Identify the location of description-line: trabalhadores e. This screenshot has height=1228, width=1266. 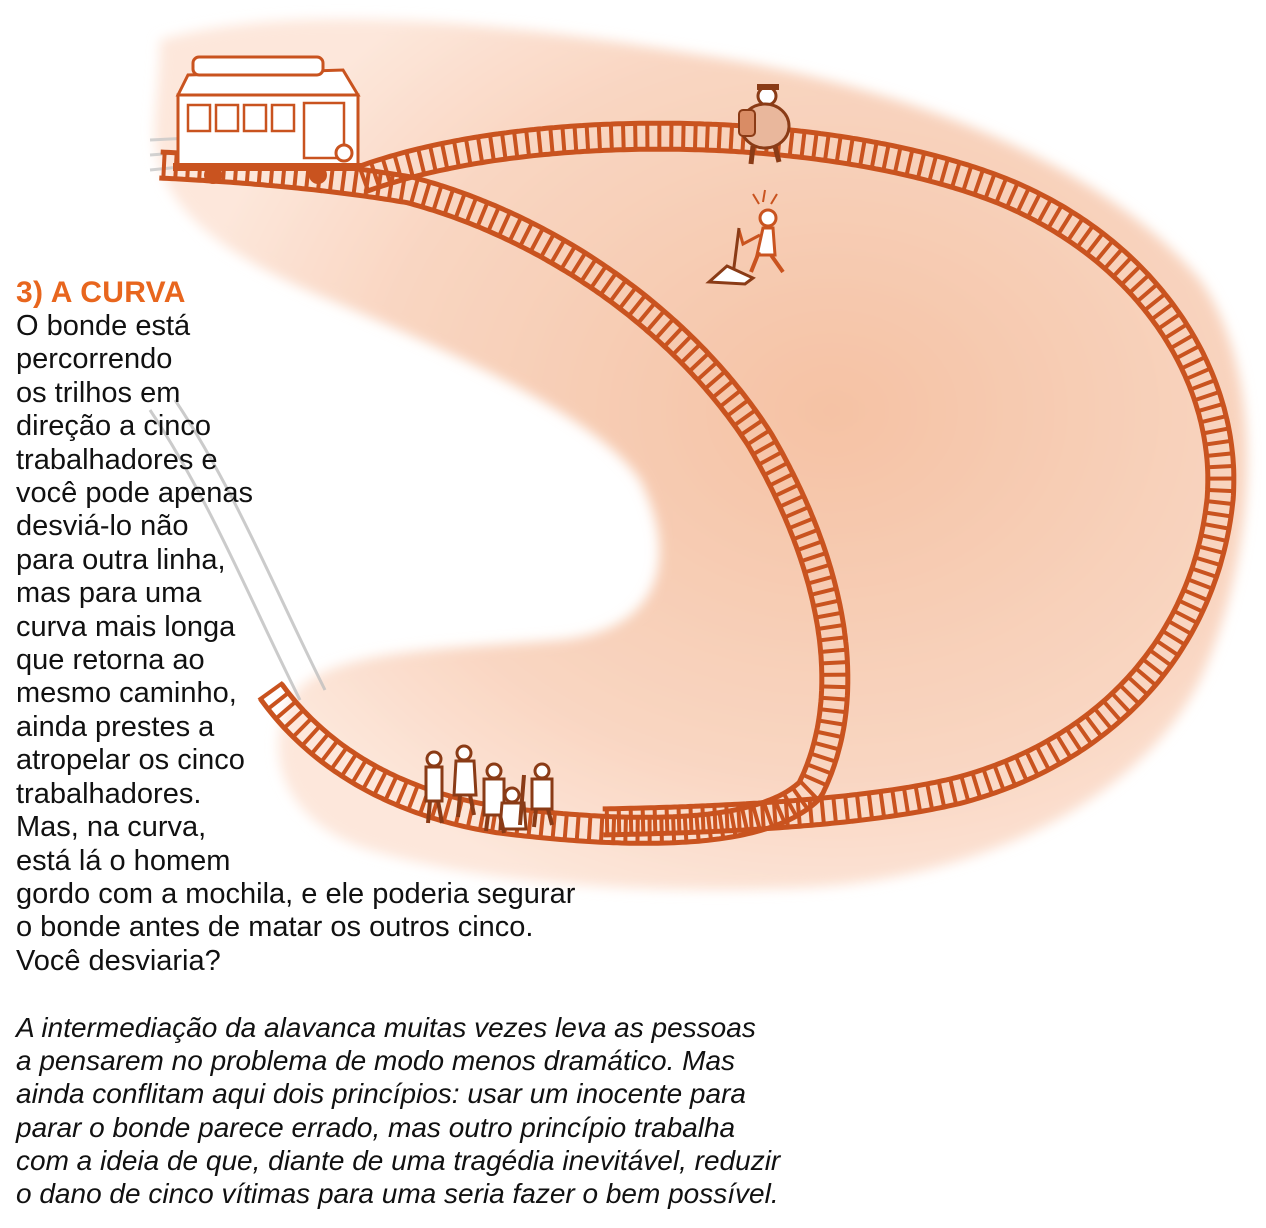
(117, 459).